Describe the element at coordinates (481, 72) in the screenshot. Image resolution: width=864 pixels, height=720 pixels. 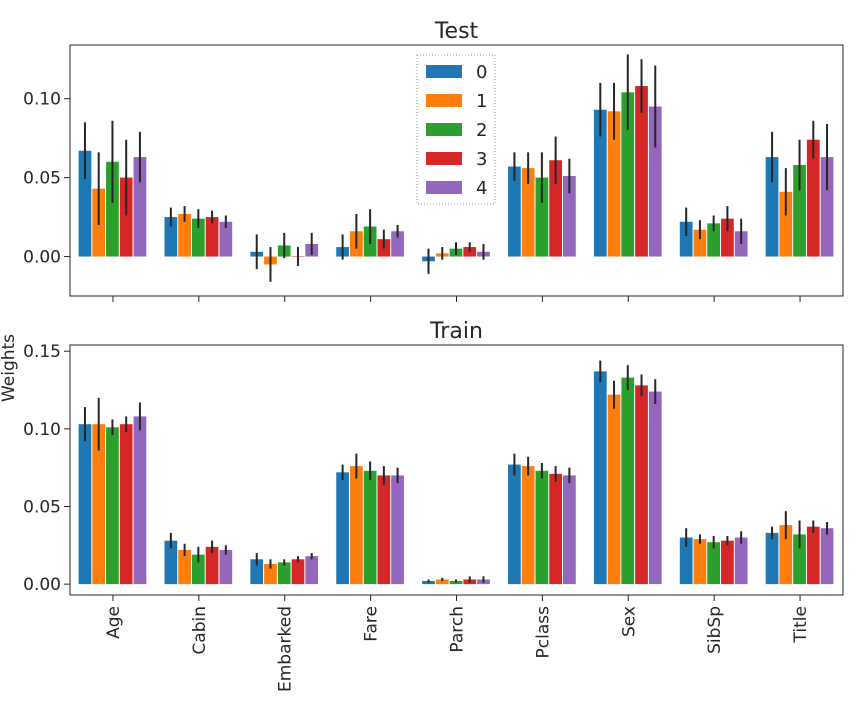
I see `legend-label-0: 0` at that location.